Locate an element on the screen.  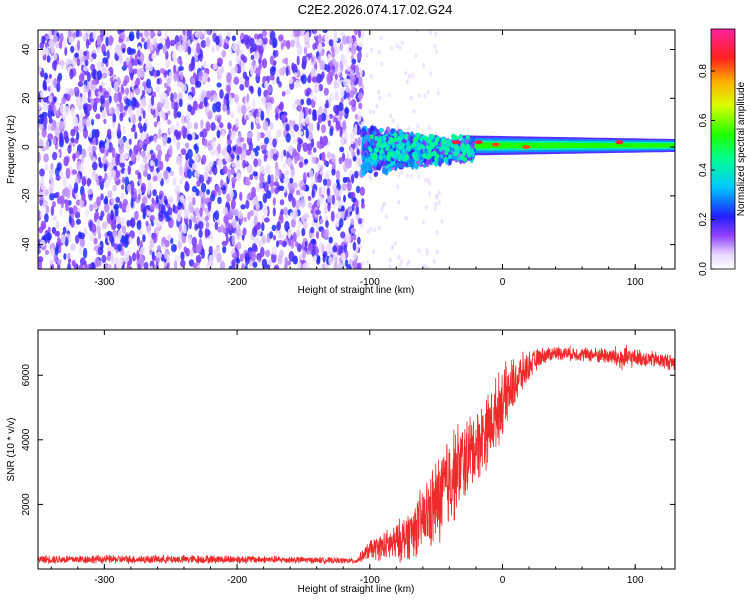
signal-band-layer is located at coordinates (568, 145).